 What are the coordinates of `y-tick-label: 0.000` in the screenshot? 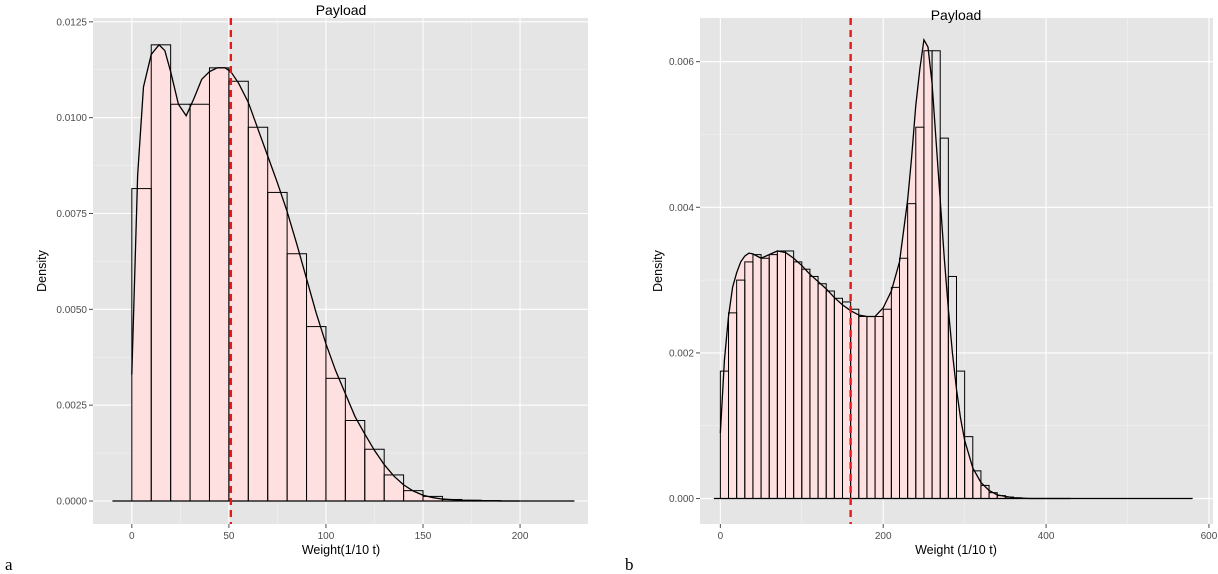 It's located at (681, 499).